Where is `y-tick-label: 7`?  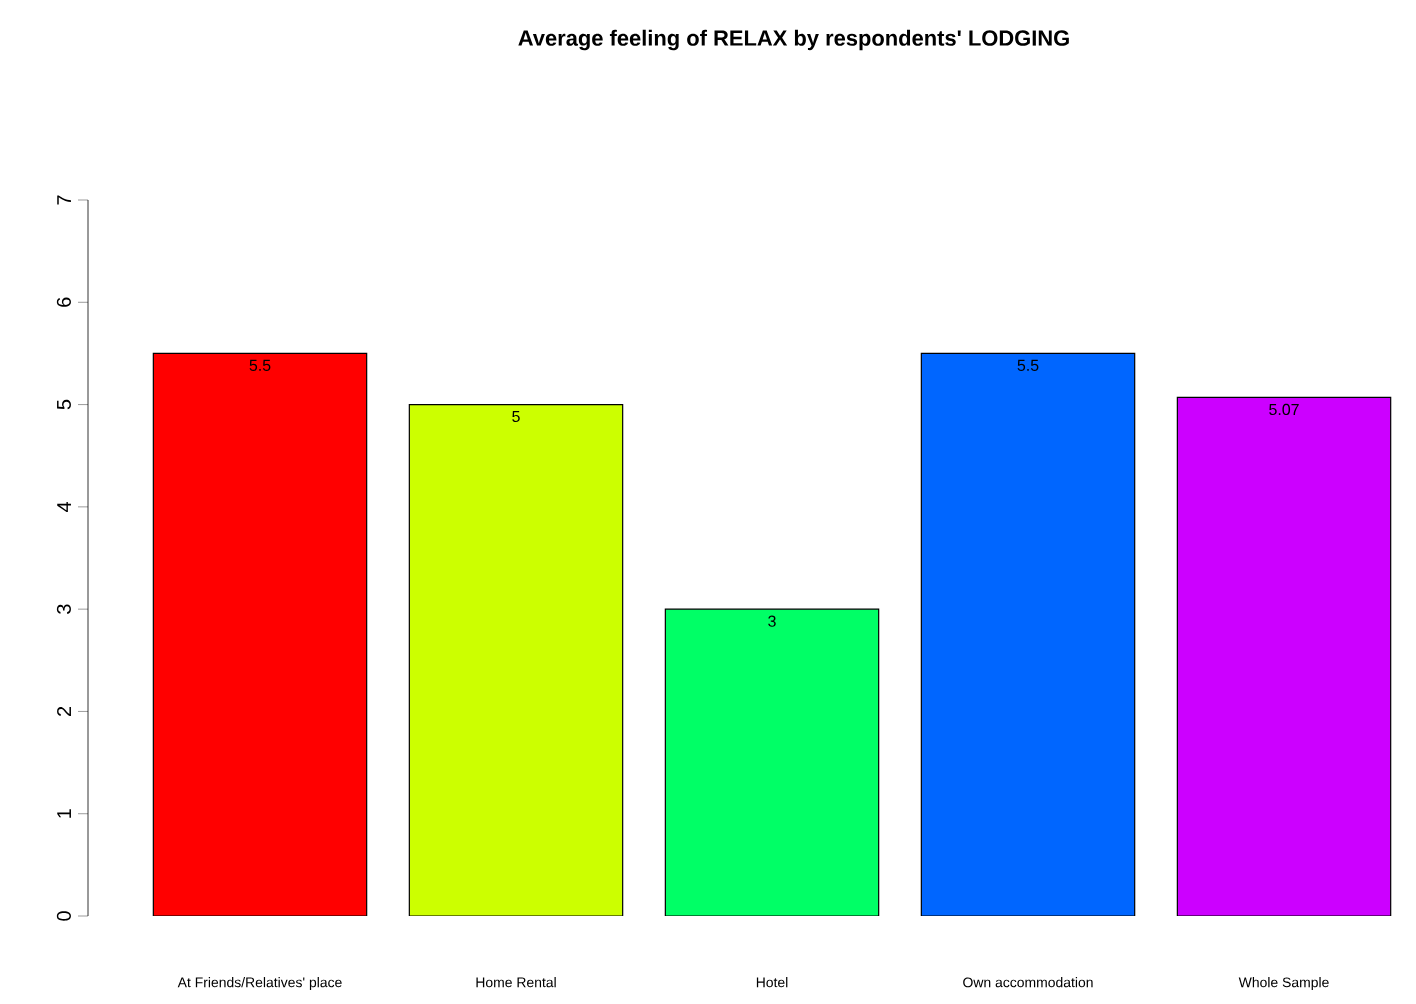
y-tick-label: 7 is located at coordinates (64, 200).